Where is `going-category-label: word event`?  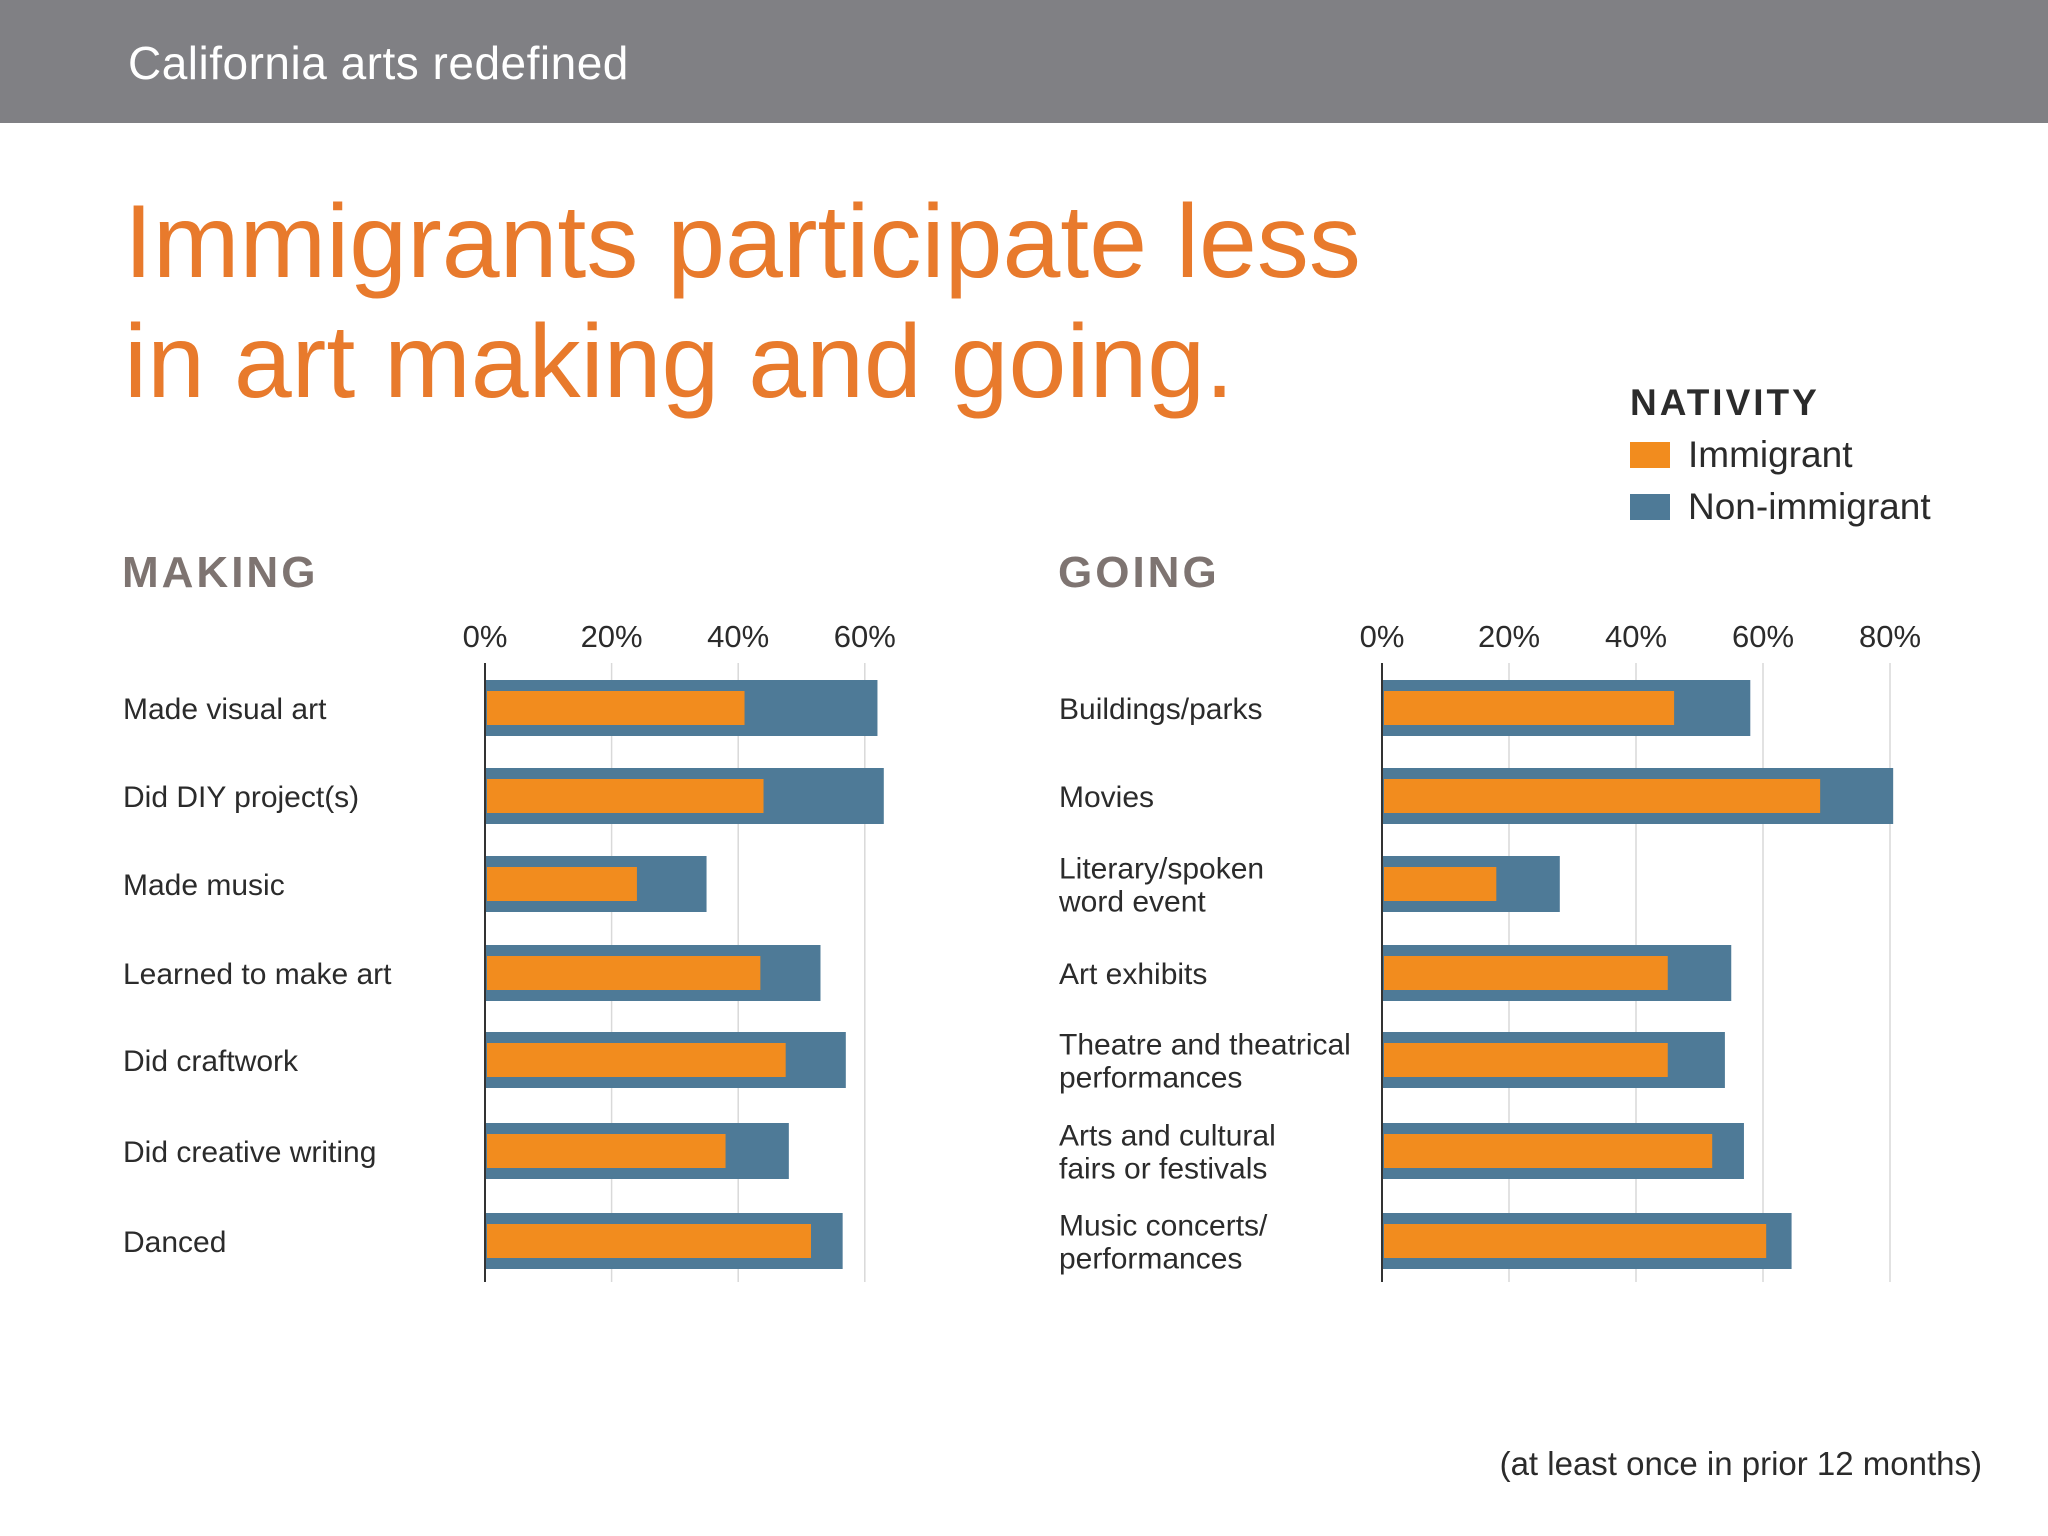 going-category-label: word event is located at coordinates (1132, 902).